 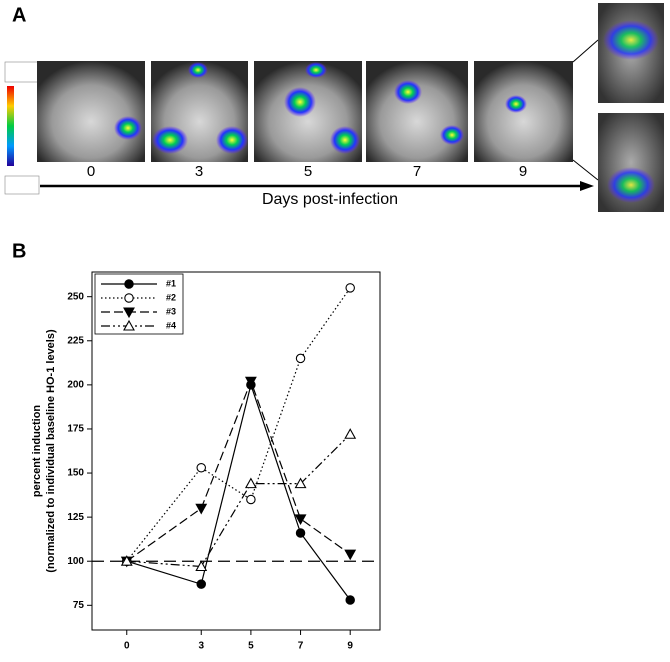 What do you see at coordinates (330, 199) in the screenshot?
I see `axis-label: Days post-infection` at bounding box center [330, 199].